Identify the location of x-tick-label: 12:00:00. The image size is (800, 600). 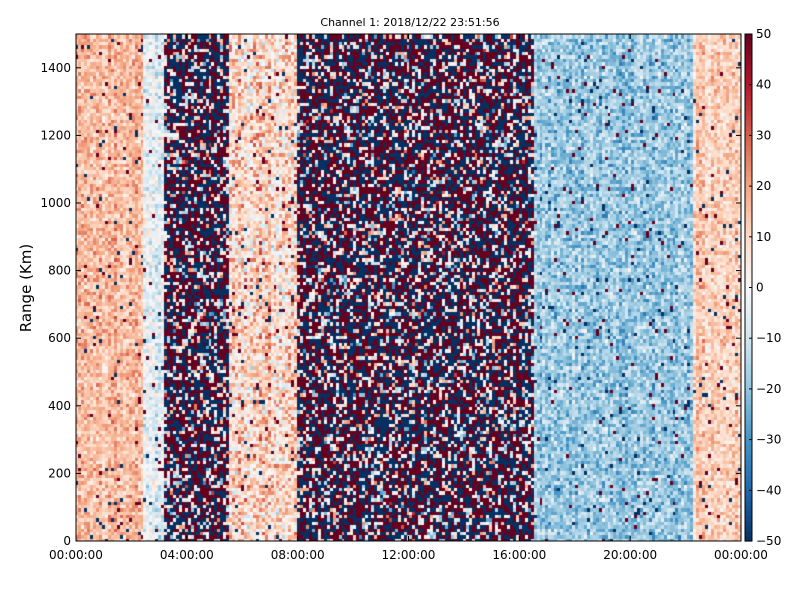
(409, 555).